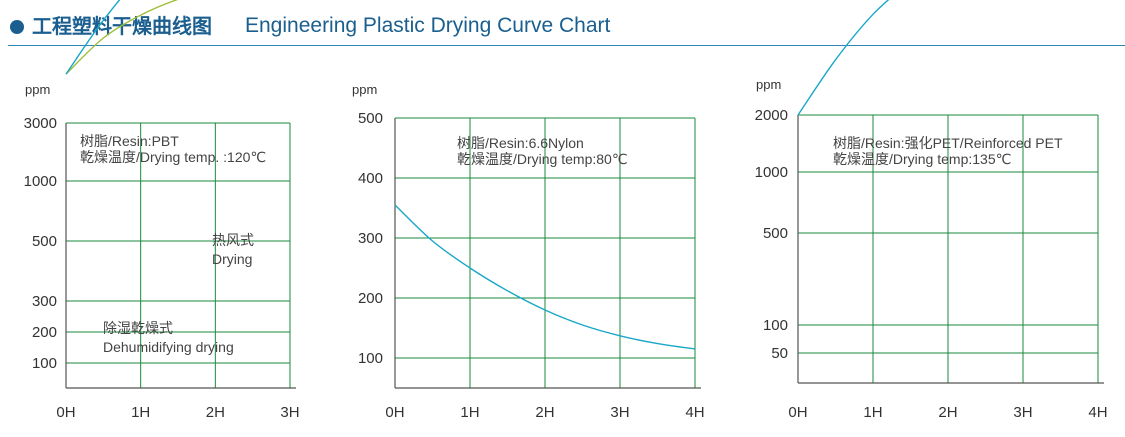 The width and height of the screenshot is (1125, 437). What do you see at coordinates (520, 143) in the screenshot?
I see `chart2-annotation: 树脂/Resin:6.6Nylon` at bounding box center [520, 143].